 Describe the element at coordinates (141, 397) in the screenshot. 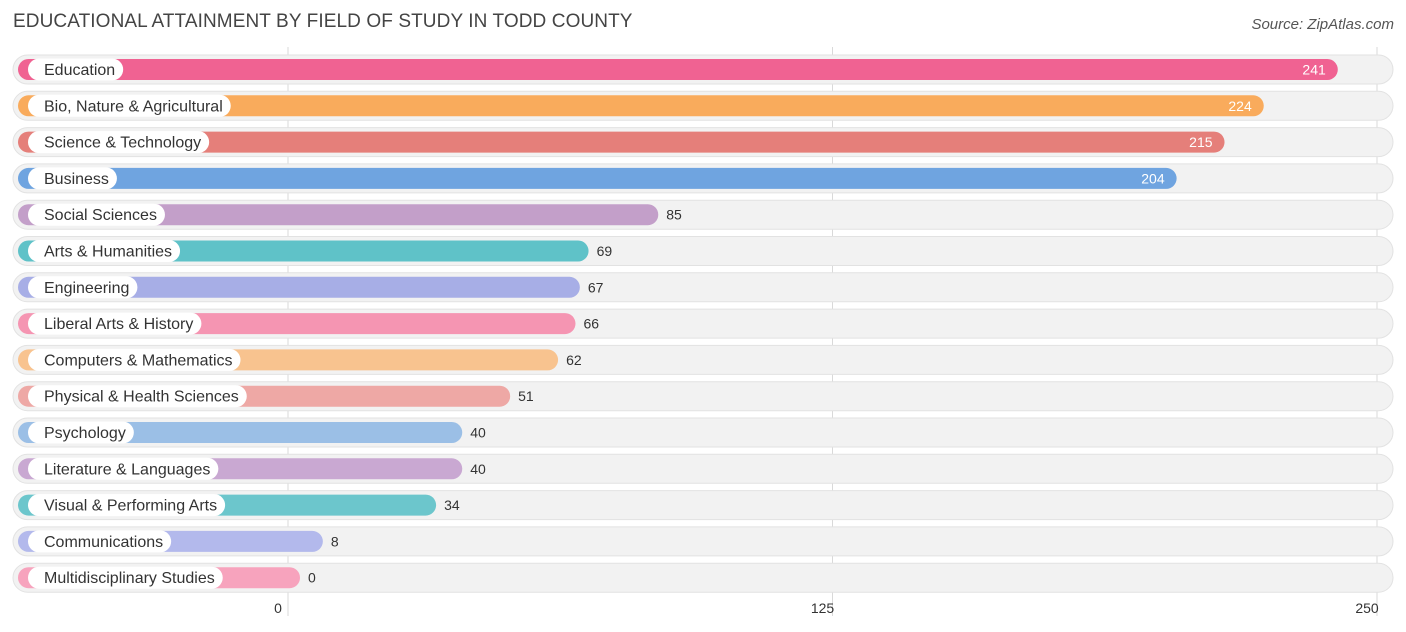

I see `category-label: Physical & Health Sciences` at that location.